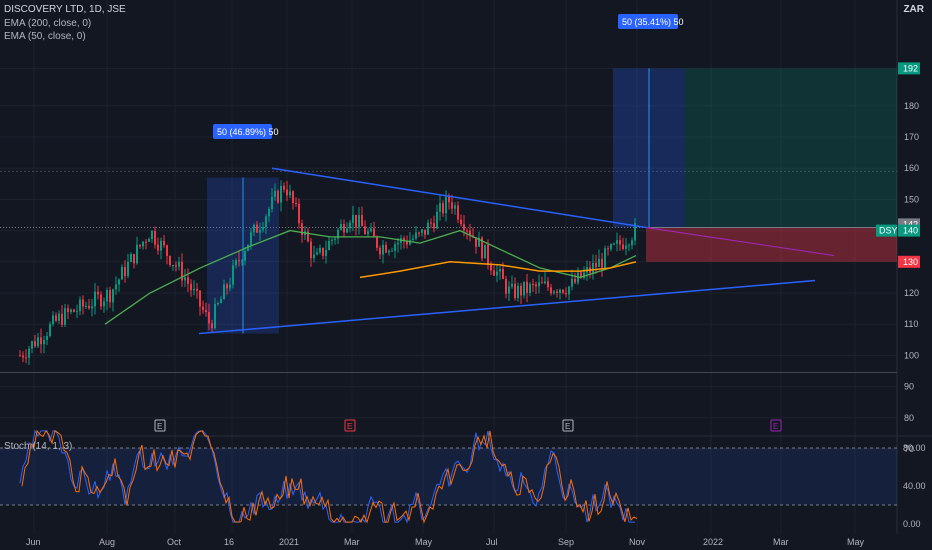 This screenshot has width=932, height=550. Describe the element at coordinates (38, 446) in the screenshot. I see `stoch-legend: Stoch (14, 1, 3)` at that location.